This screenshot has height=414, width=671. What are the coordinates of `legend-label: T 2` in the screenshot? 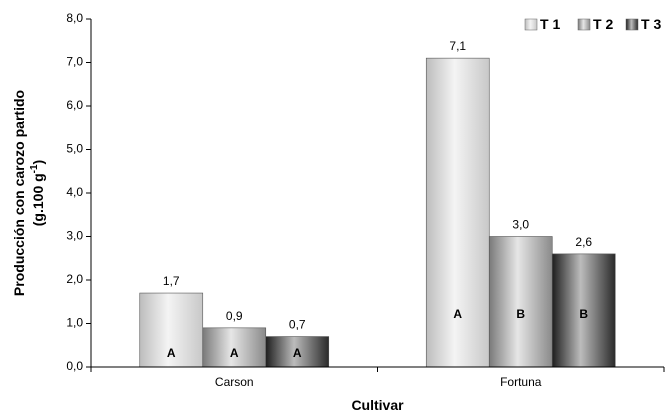 It's located at (603, 24).